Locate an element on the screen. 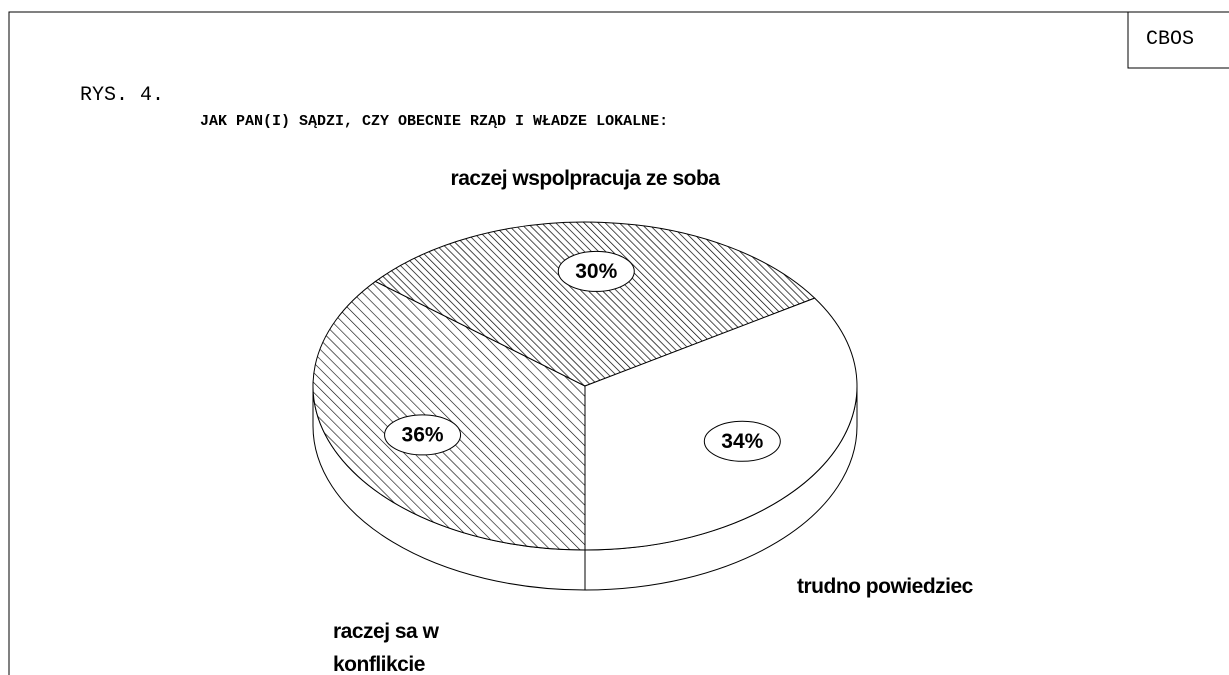 Image resolution: width=1229 pixels, height=675 pixels. value-label: 34% is located at coordinates (742, 441).